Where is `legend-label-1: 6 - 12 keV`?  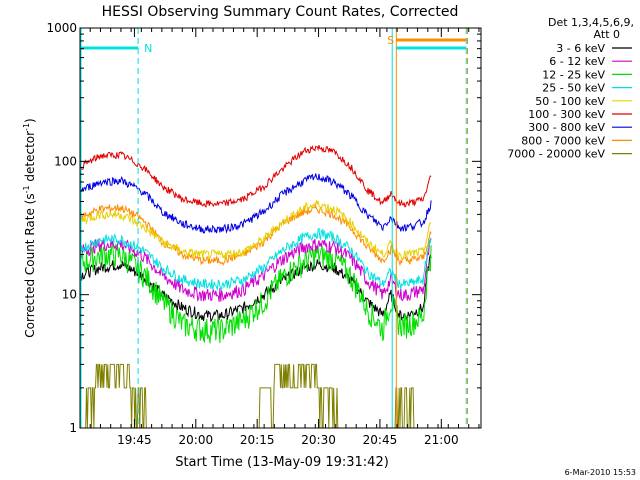 legend-label-1: 6 - 12 keV is located at coordinates (577, 61).